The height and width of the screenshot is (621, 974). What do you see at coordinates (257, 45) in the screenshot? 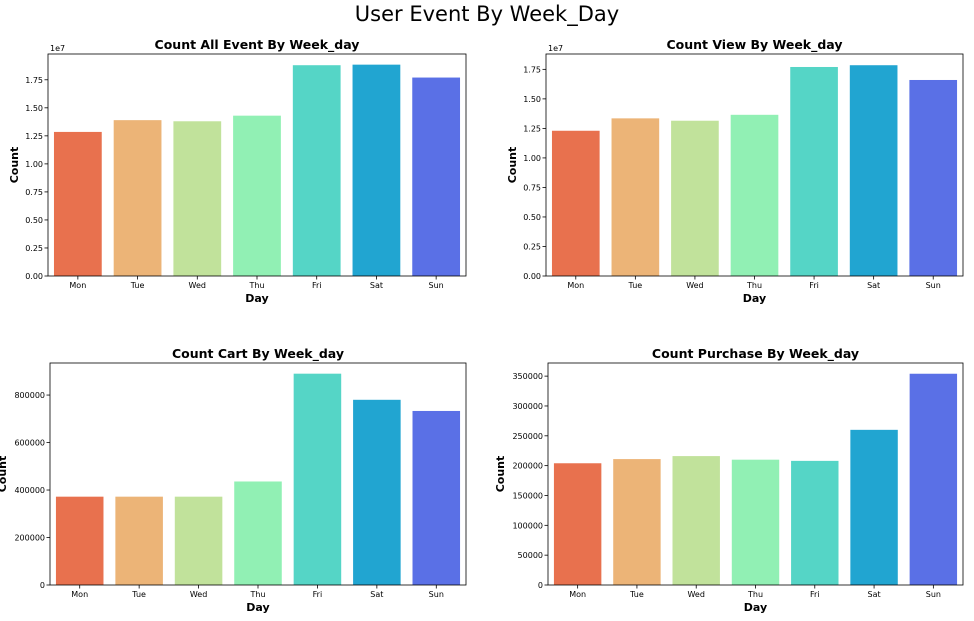
I see `chart-title: Count All Event By Week_day` at bounding box center [257, 45].